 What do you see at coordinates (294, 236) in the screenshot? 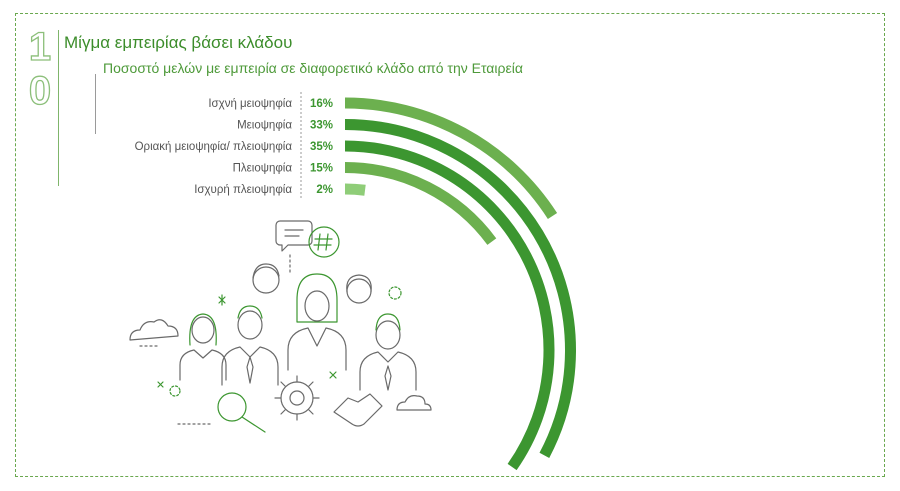
I see `chat-bubble-icon` at bounding box center [294, 236].